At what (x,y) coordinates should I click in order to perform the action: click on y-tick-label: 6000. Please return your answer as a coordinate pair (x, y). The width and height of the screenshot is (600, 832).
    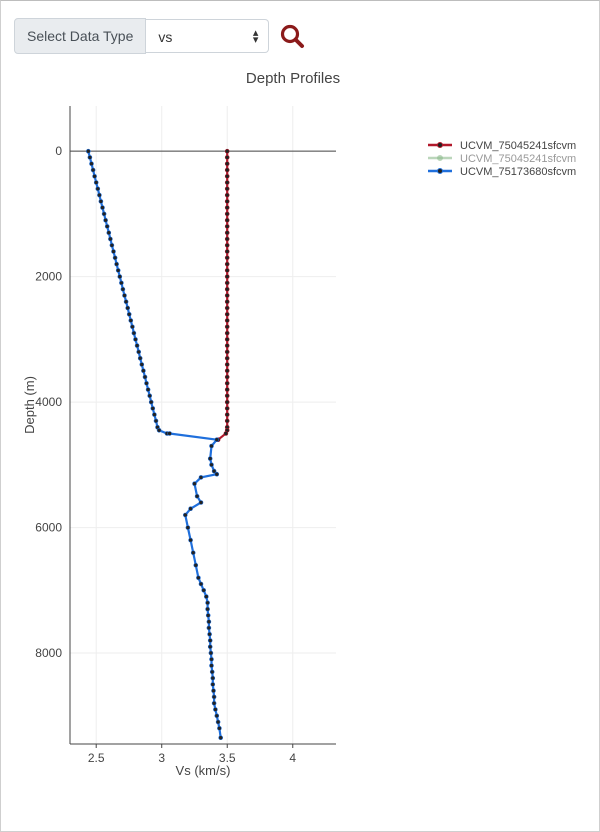
    Looking at the image, I should click on (48, 528).